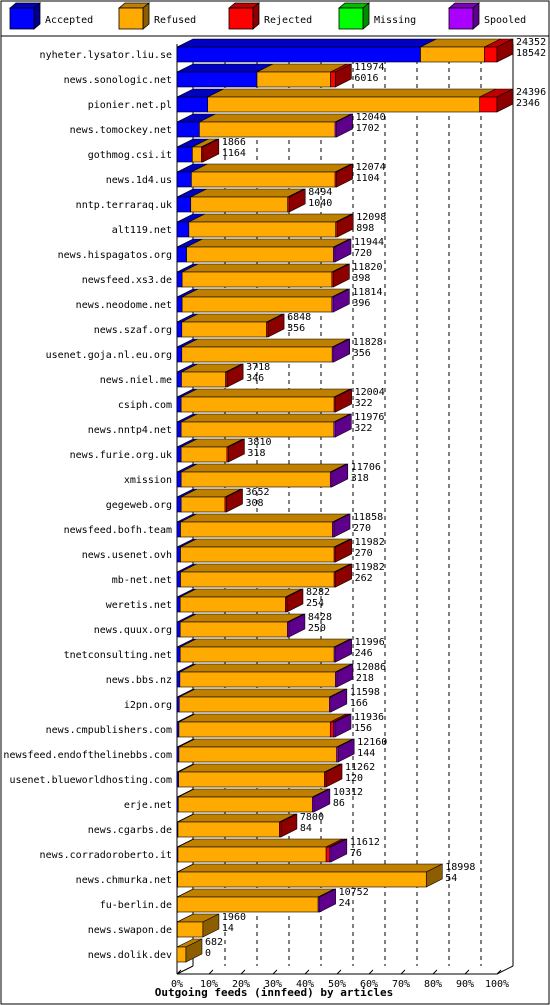 The height and width of the screenshot is (1005, 550). What do you see at coordinates (372, 742) in the screenshot?
I see `total-label: 12160` at bounding box center [372, 742].